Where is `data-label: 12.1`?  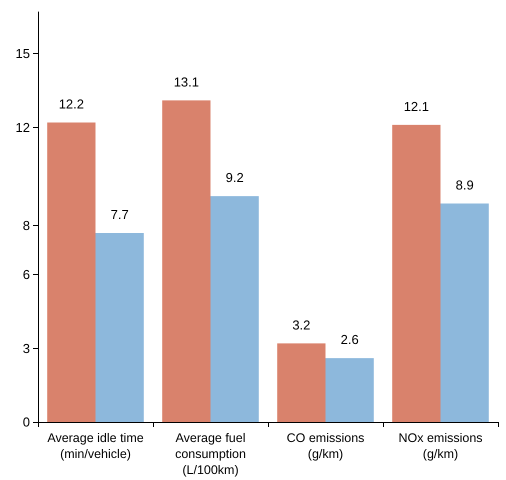 data-label: 12.1 is located at coordinates (417, 106).